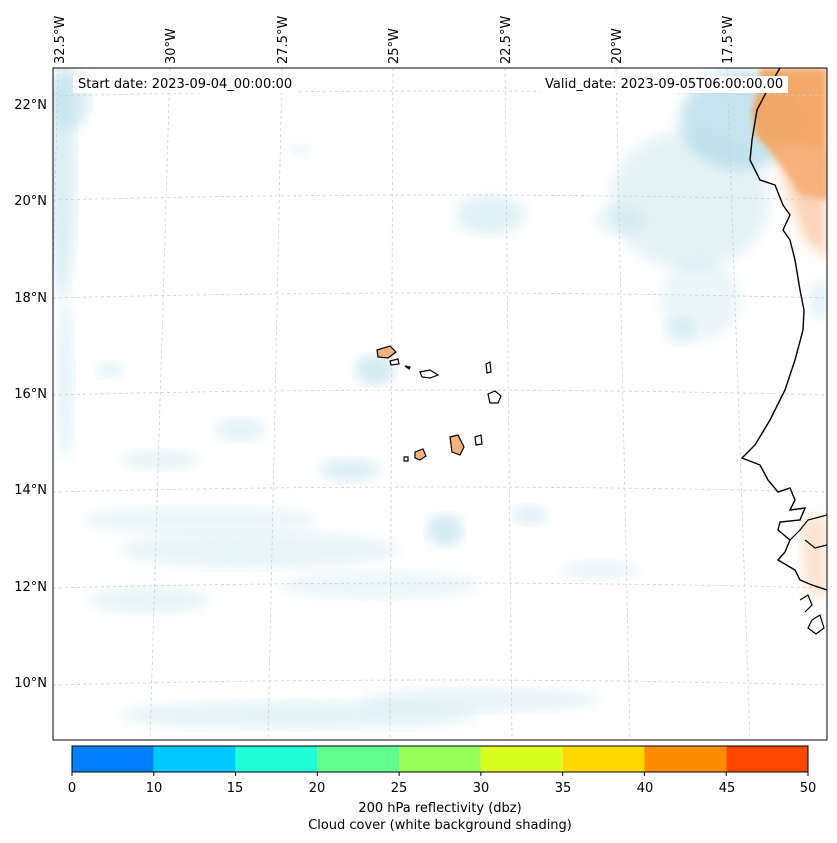 The height and width of the screenshot is (843, 837). I want to click on lat-label: 22°N, so click(30, 105).